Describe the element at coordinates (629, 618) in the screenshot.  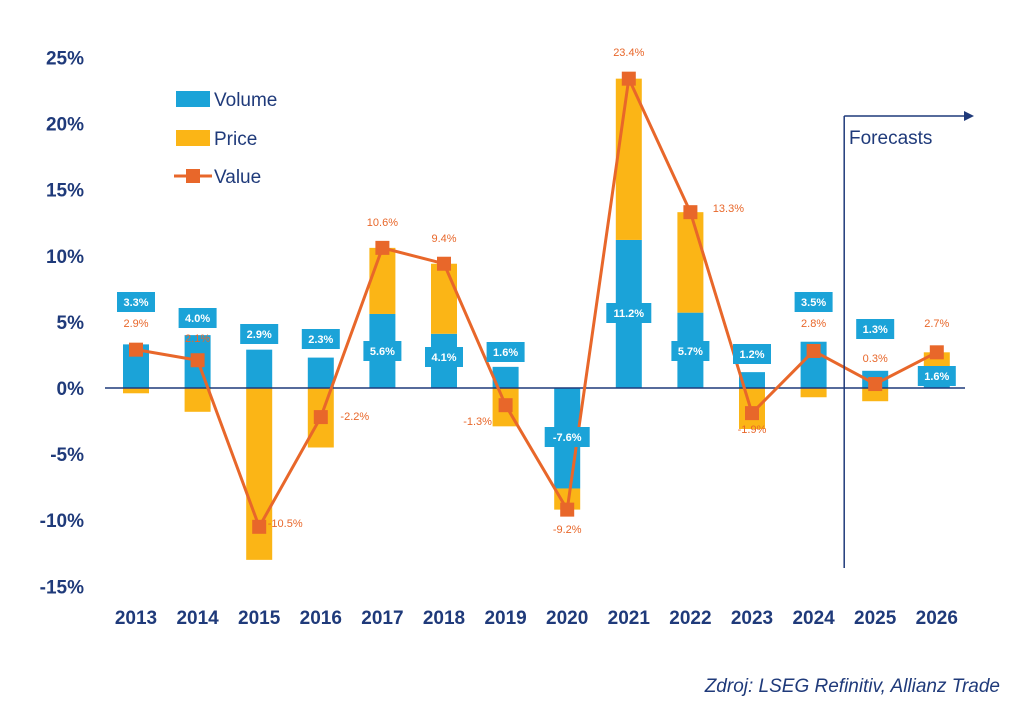
I see `x-tick-label: 2021` at that location.